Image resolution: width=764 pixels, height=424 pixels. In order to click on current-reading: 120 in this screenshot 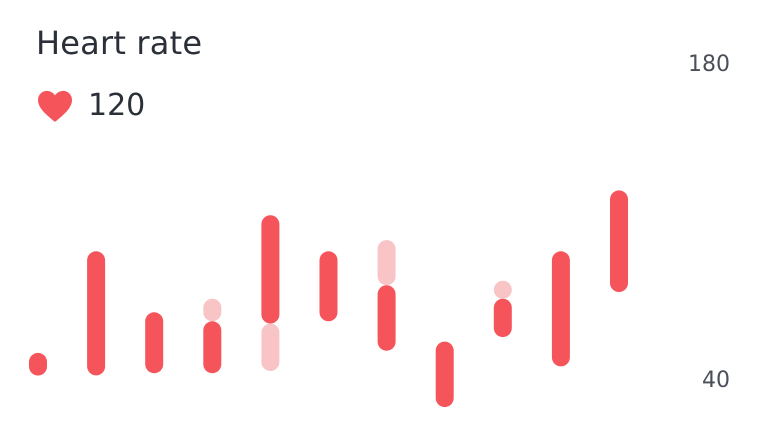, I will do `click(90, 105)`.